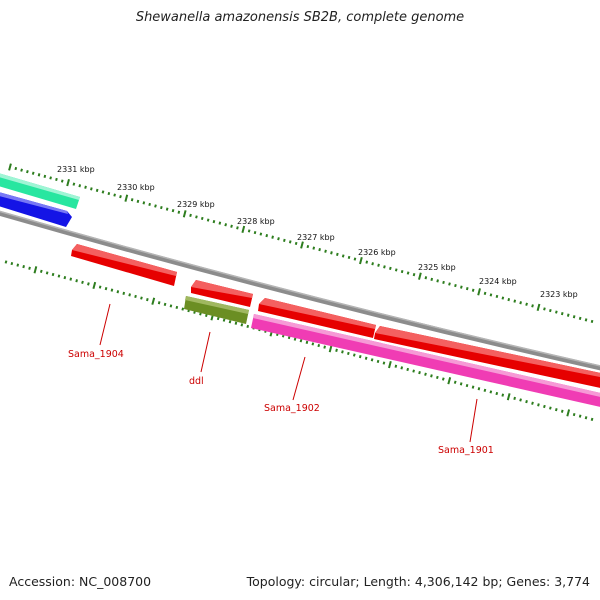 The height and width of the screenshot is (600, 600). What do you see at coordinates (498, 281) in the screenshot?
I see `ruler-label: 2324 kbp` at bounding box center [498, 281].